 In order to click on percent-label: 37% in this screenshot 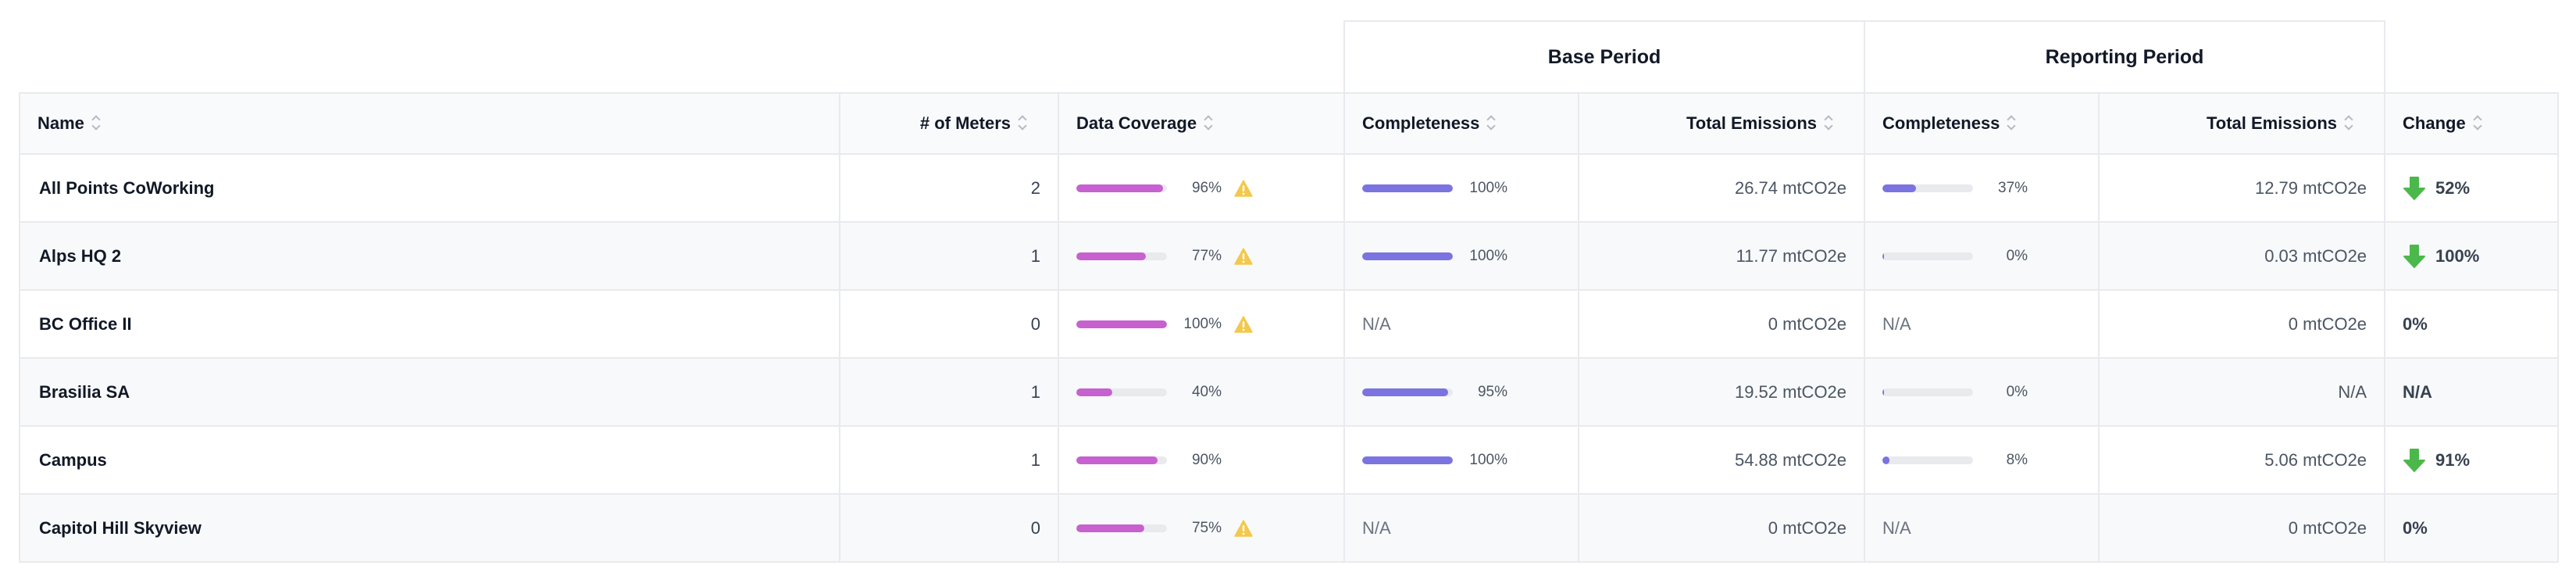, I will do `click(2013, 188)`.